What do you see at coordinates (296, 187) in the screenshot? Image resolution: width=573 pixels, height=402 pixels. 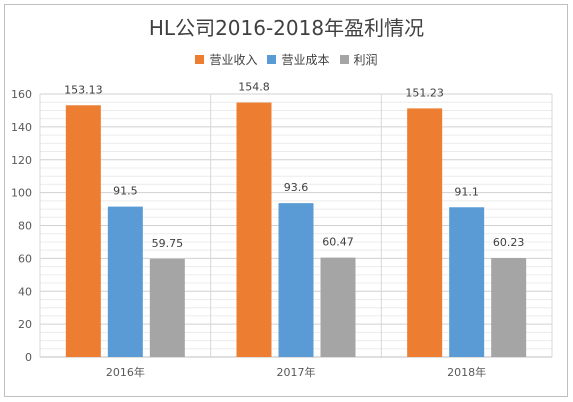 I see `data-label: 93.6` at bounding box center [296, 187].